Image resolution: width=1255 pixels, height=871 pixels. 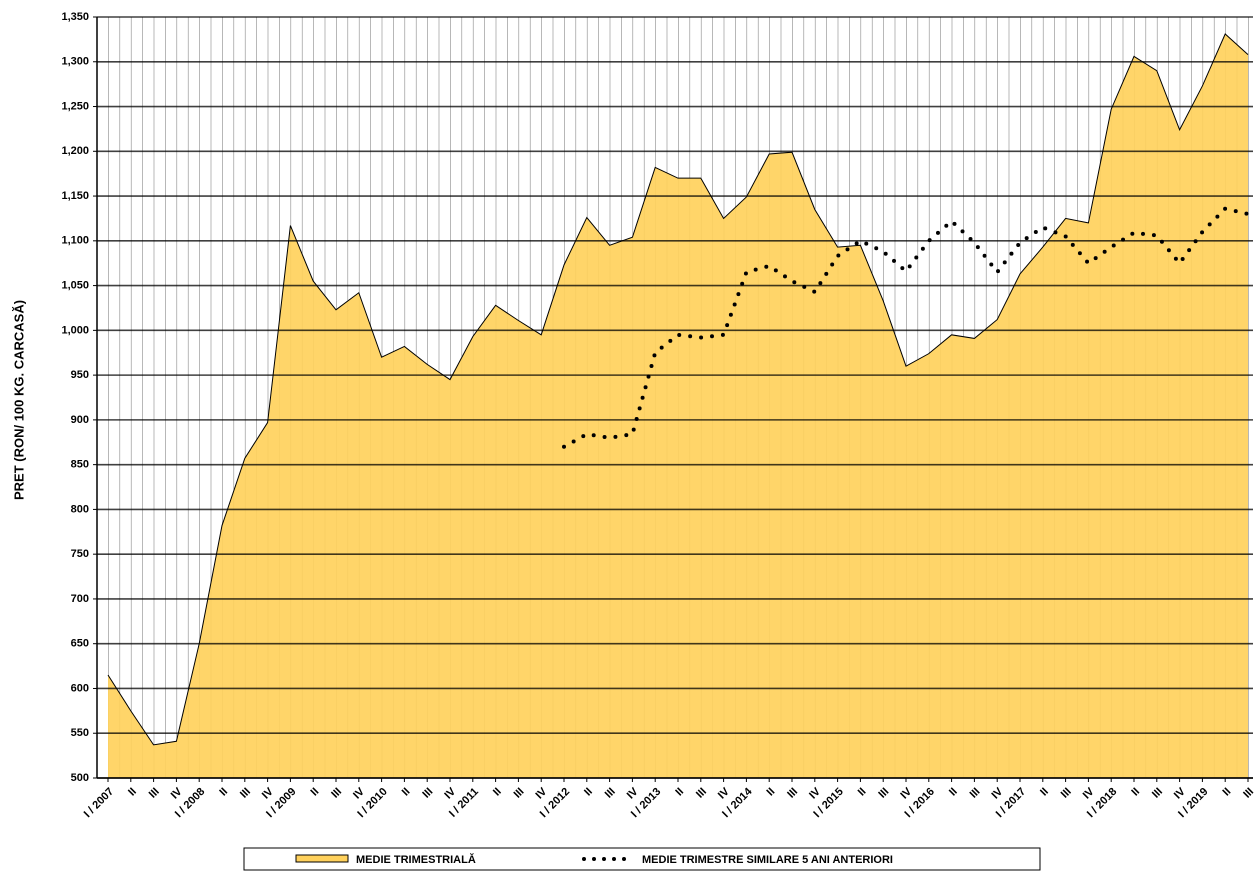 What do you see at coordinates (80, 465) in the screenshot?
I see `y-tick-label: 850` at bounding box center [80, 465].